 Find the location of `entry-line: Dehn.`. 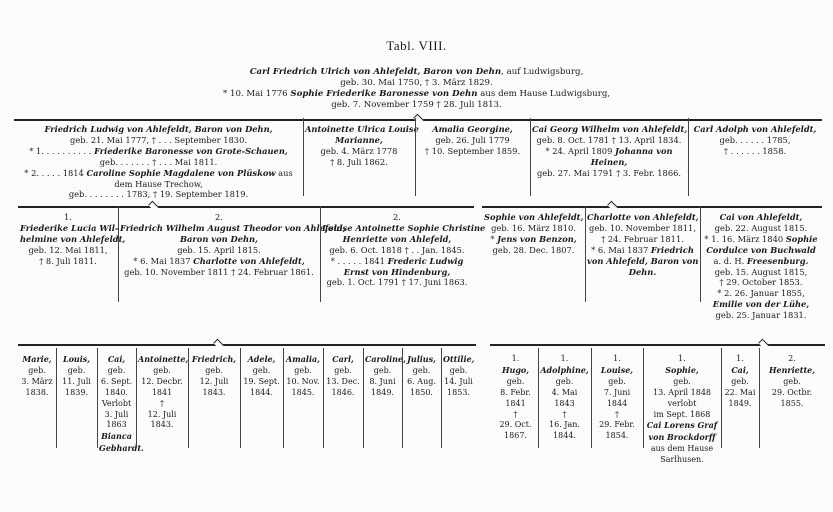

entry-line: Dehn. is located at coordinates (642, 272).